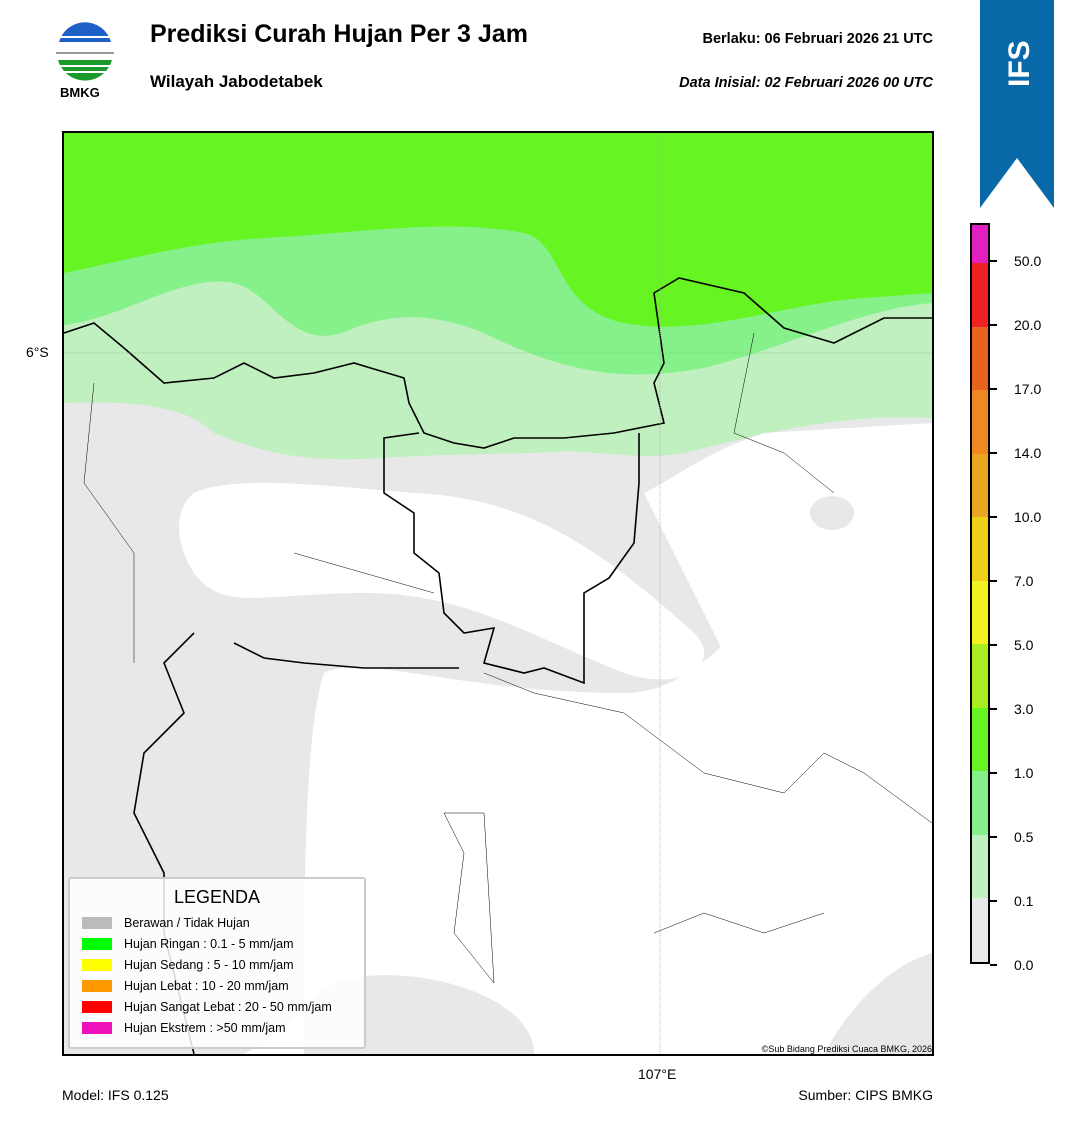 The height and width of the screenshot is (1128, 1072). What do you see at coordinates (1017, 104) in the screenshot?
I see `model-ribbon: IFS` at bounding box center [1017, 104].